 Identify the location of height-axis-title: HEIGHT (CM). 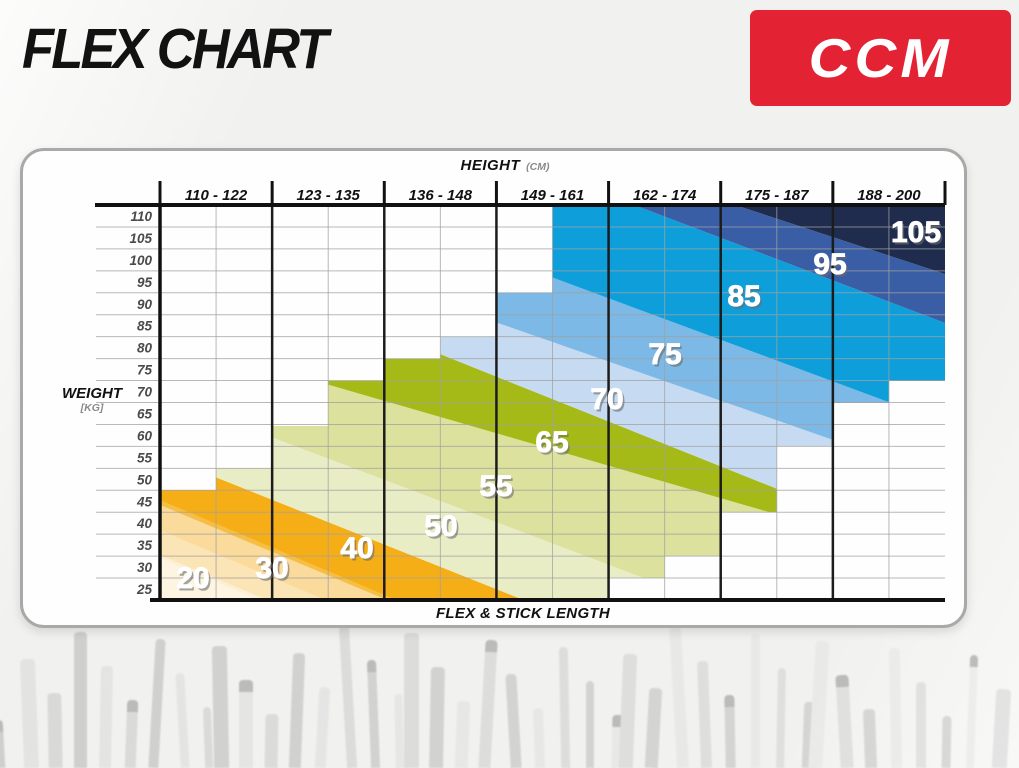
(505, 165).